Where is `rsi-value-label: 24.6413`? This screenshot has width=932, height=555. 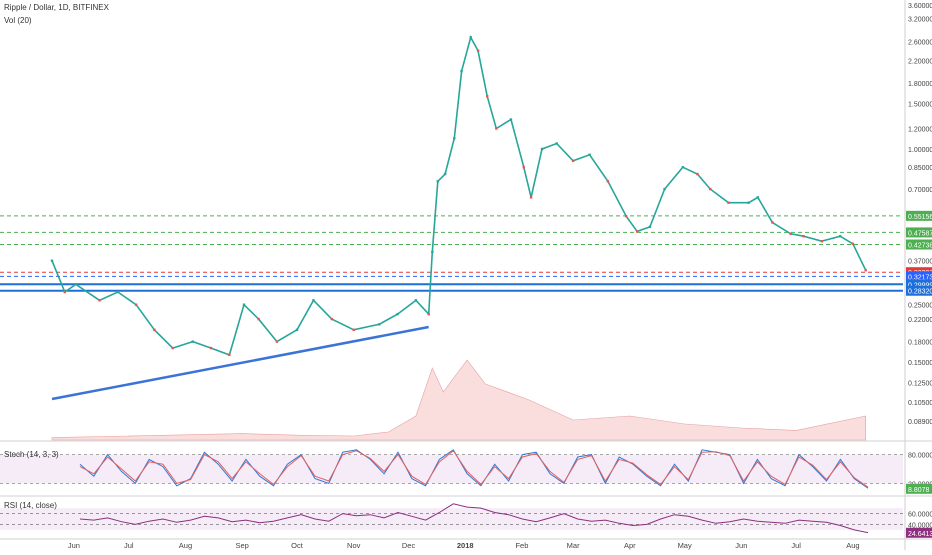
rsi-value-label: 24.6413 is located at coordinates (920, 534).